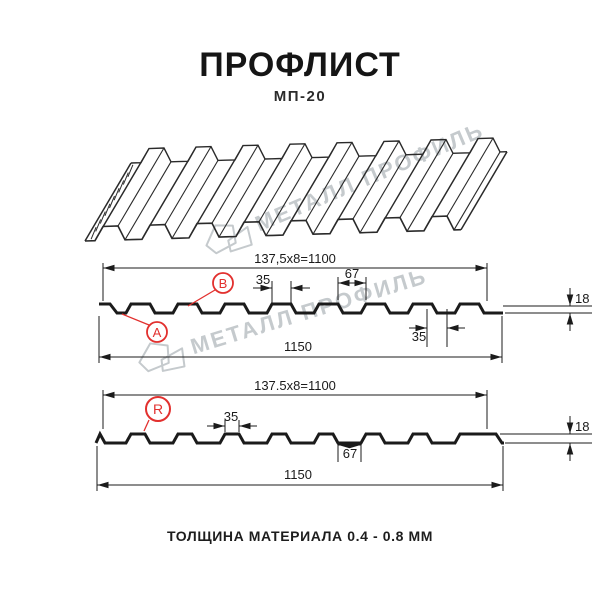 The height and width of the screenshot is (600, 600). I want to click on side-b-label: В, so click(223, 283).